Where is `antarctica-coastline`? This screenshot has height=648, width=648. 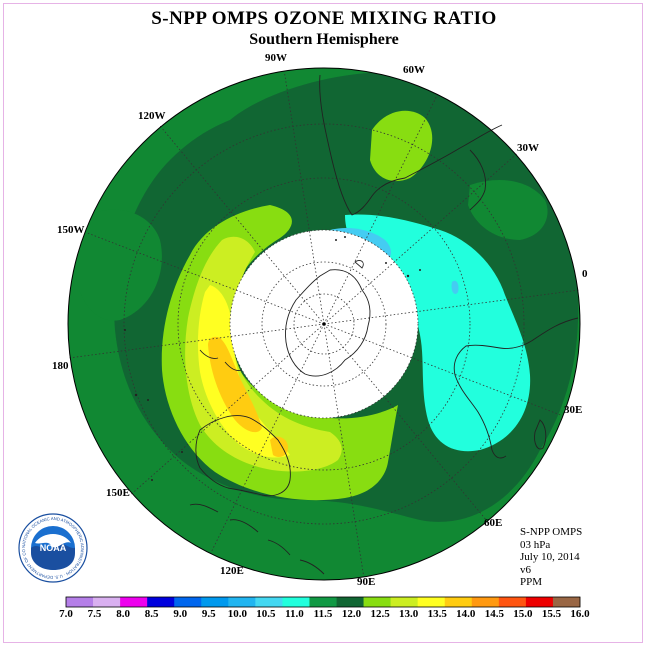
antarctica-coastline is located at coordinates (328, 318).